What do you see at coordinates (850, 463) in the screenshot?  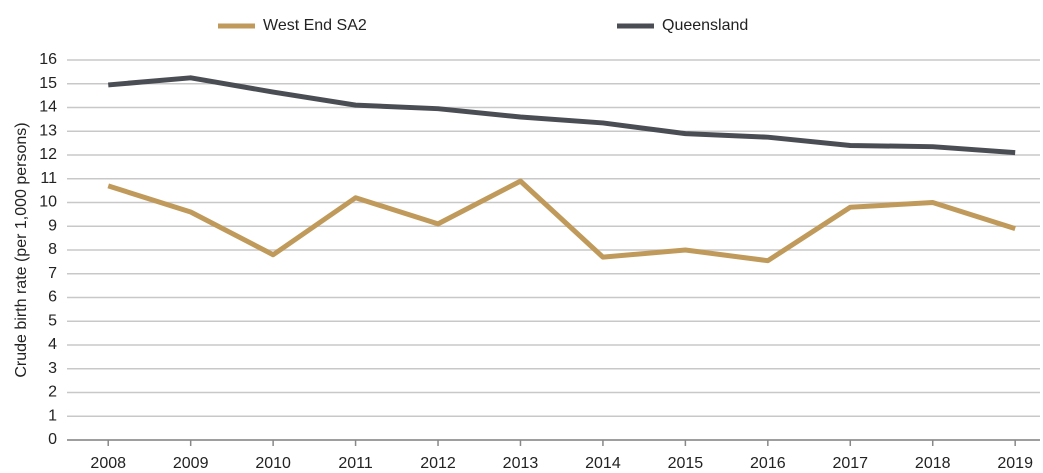 I see `x-tick-label: 2017` at bounding box center [850, 463].